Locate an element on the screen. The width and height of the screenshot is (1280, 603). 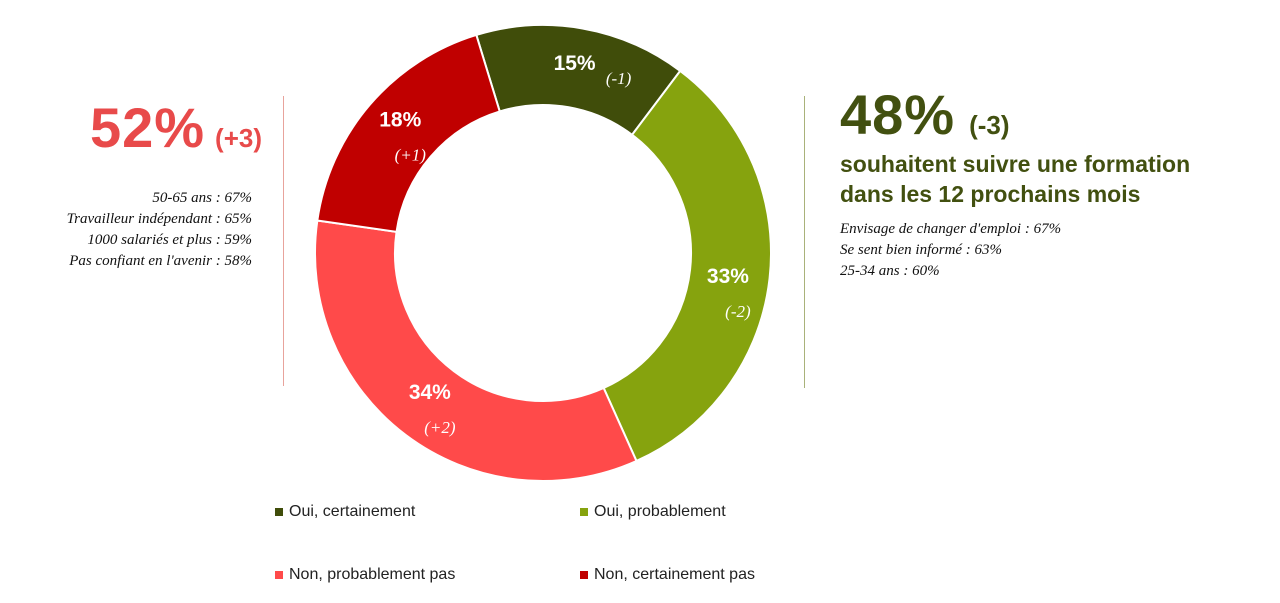
right-stat: Envisage de changer d'emploi : 67% is located at coordinates (951, 229).